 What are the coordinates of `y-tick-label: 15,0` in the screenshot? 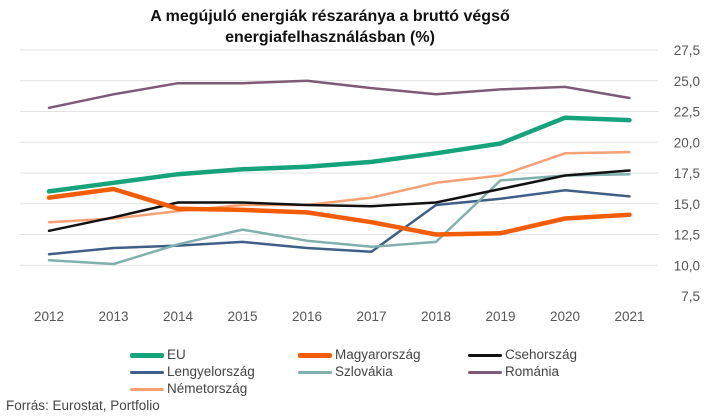 It's located at (687, 204).